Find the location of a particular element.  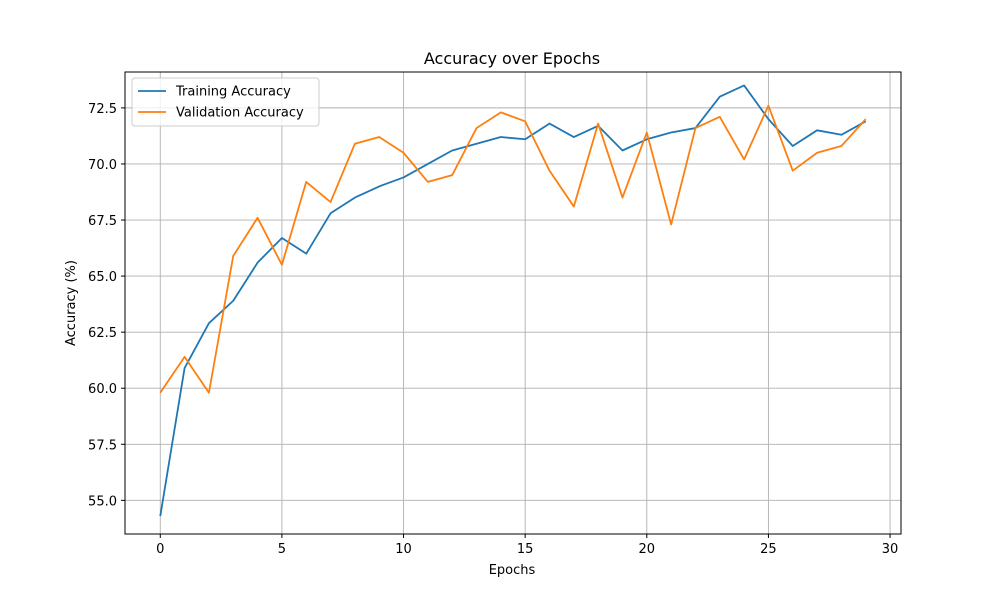

legend-label: Validation Accuracy is located at coordinates (240, 113).